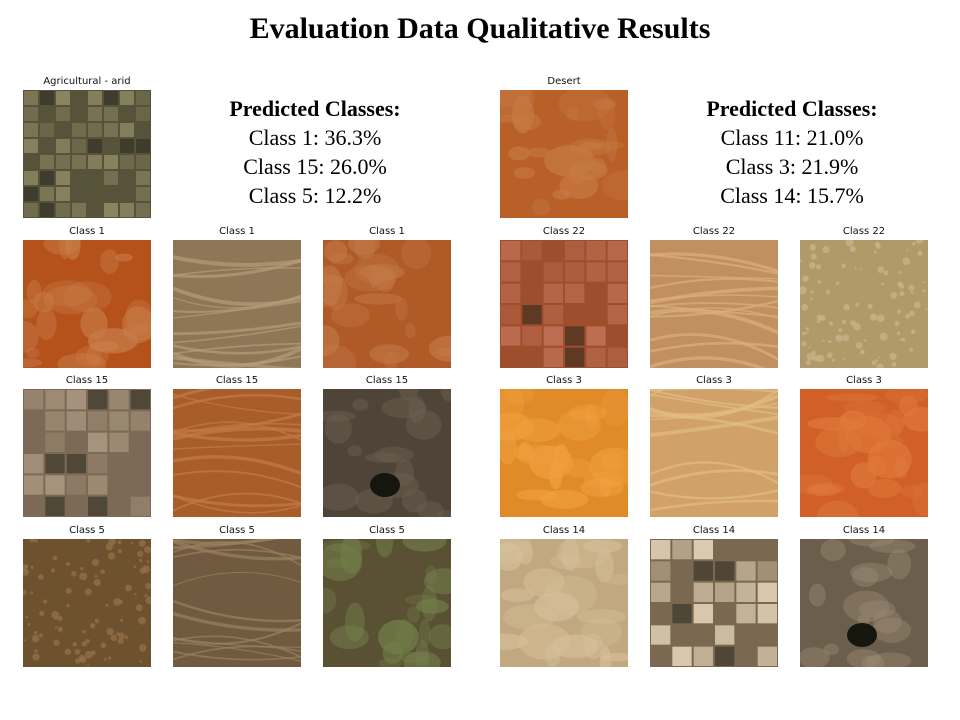 This screenshot has width=960, height=720. Describe the element at coordinates (87, 81) in the screenshot. I see `query-label: Agricultural - arid` at that location.